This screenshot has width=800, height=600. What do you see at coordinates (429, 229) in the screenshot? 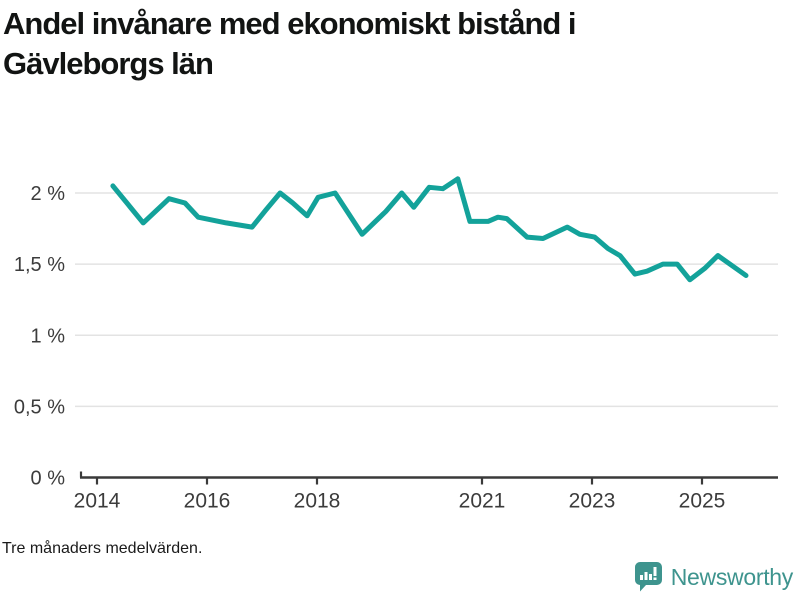
I see `data-line-series` at bounding box center [429, 229].